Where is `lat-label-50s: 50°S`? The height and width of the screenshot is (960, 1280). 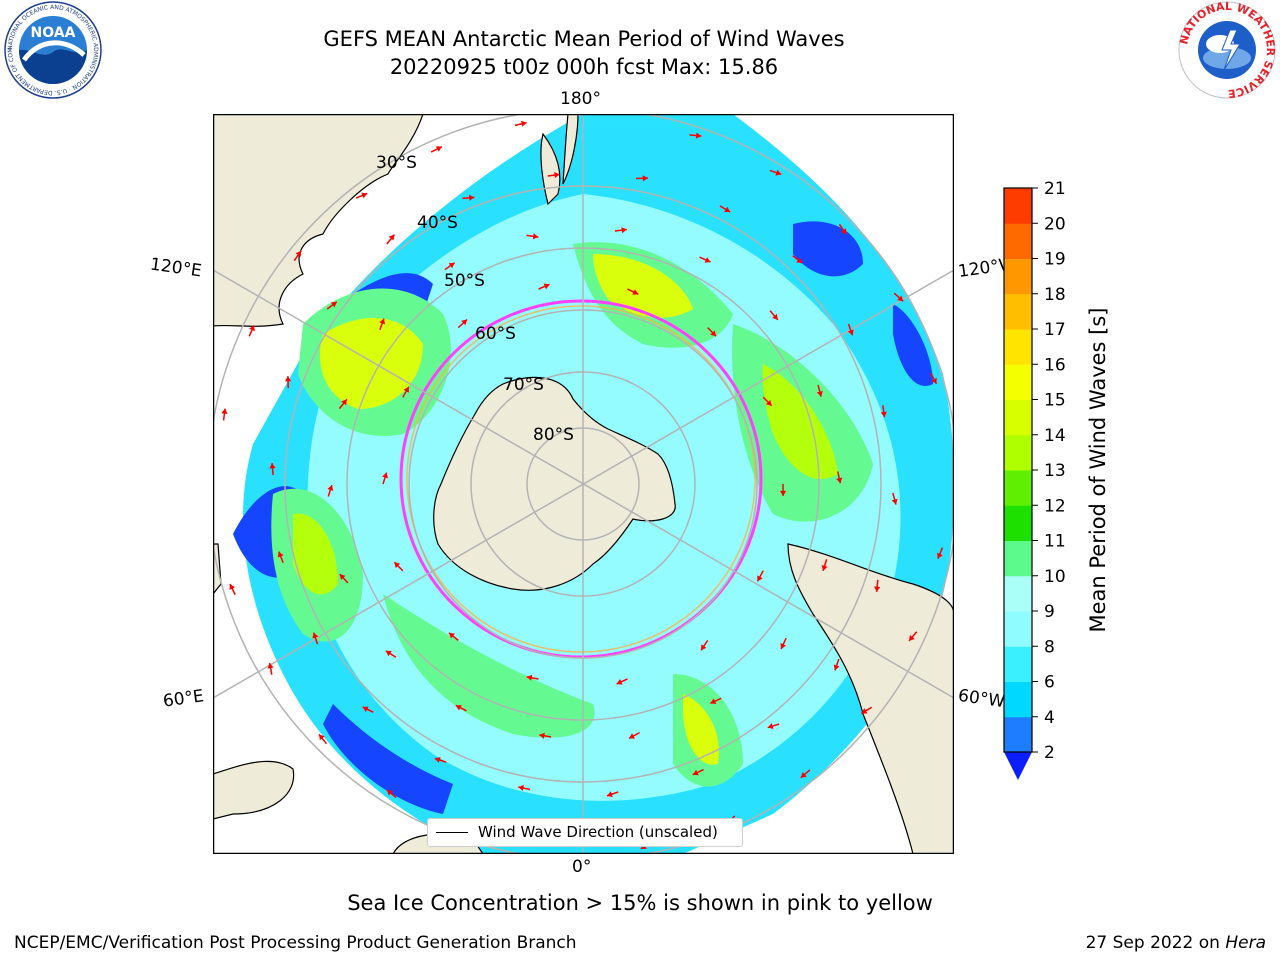 lat-label-50s: 50°S is located at coordinates (464, 281).